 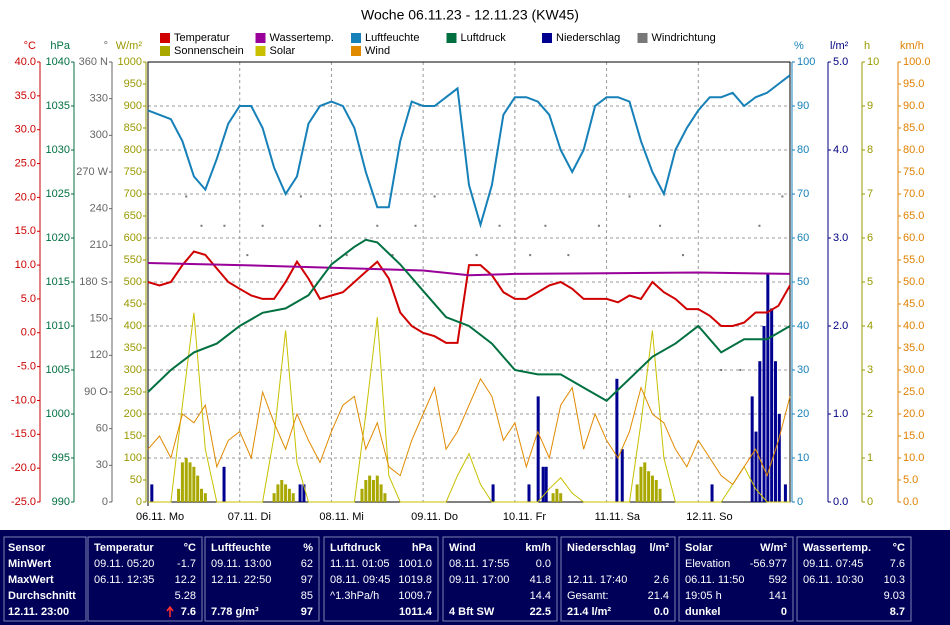 What do you see at coordinates (102, 429) in the screenshot?
I see `tick-label: 60` at bounding box center [102, 429].